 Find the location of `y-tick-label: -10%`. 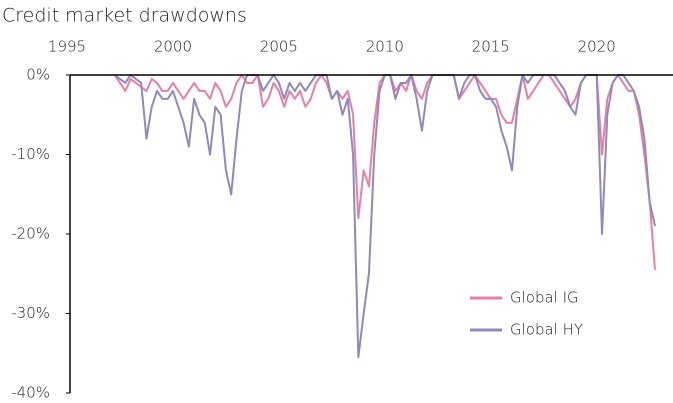

y-tick-label: -10% is located at coordinates (30, 154).